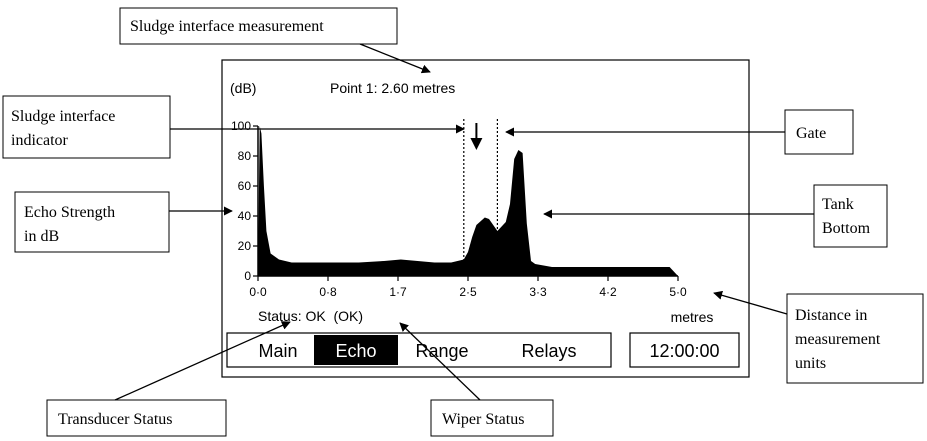  I want to click on menu-item-echo-highlight, so click(356, 350).